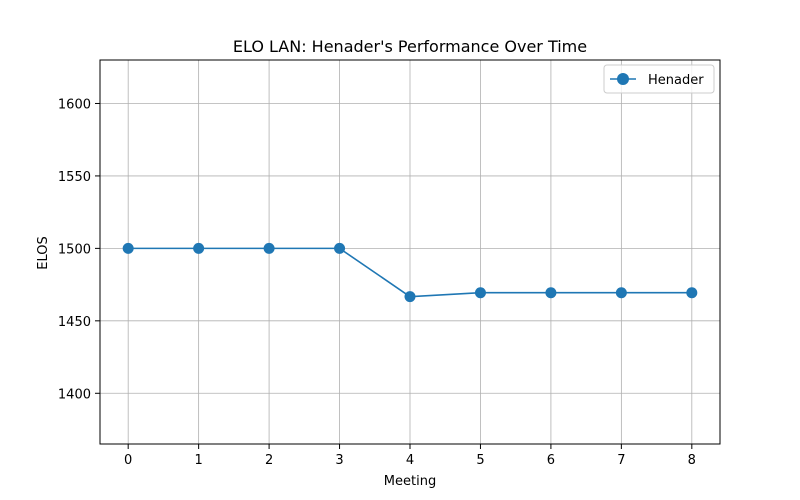  What do you see at coordinates (692, 460) in the screenshot?
I see `x-tick-label: 8` at bounding box center [692, 460].